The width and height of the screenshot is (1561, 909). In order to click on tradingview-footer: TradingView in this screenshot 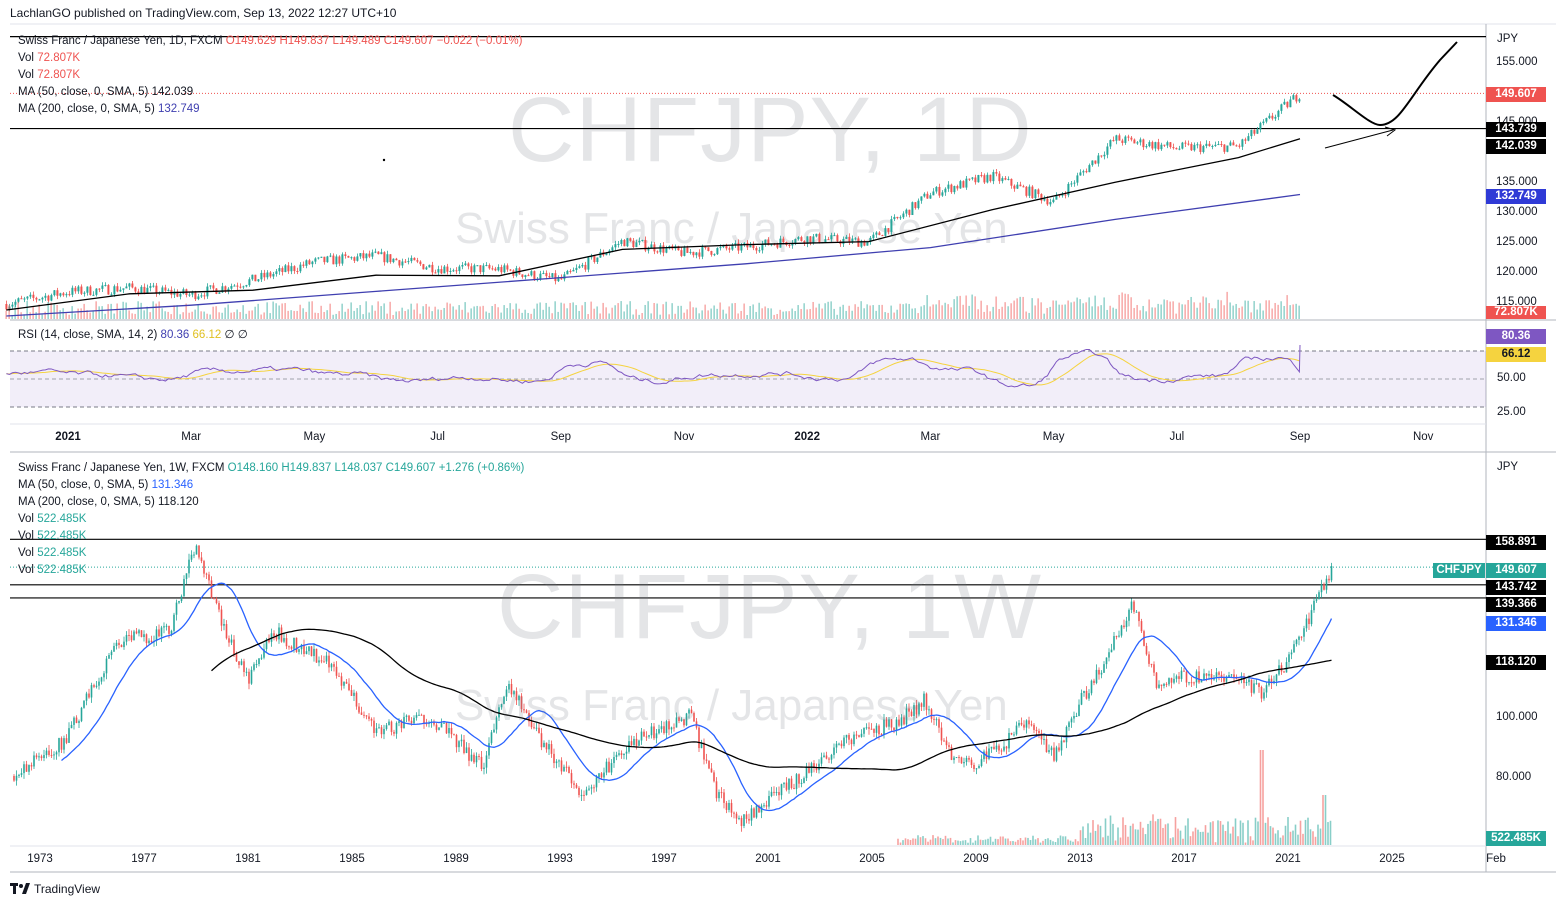, I will do `click(55, 889)`.